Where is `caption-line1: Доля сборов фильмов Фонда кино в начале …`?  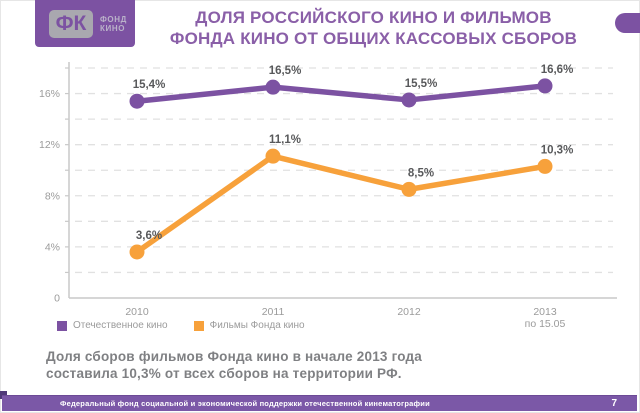 caption-line1: Доля сборов фильмов Фонда кино в начале … is located at coordinates (234, 356).